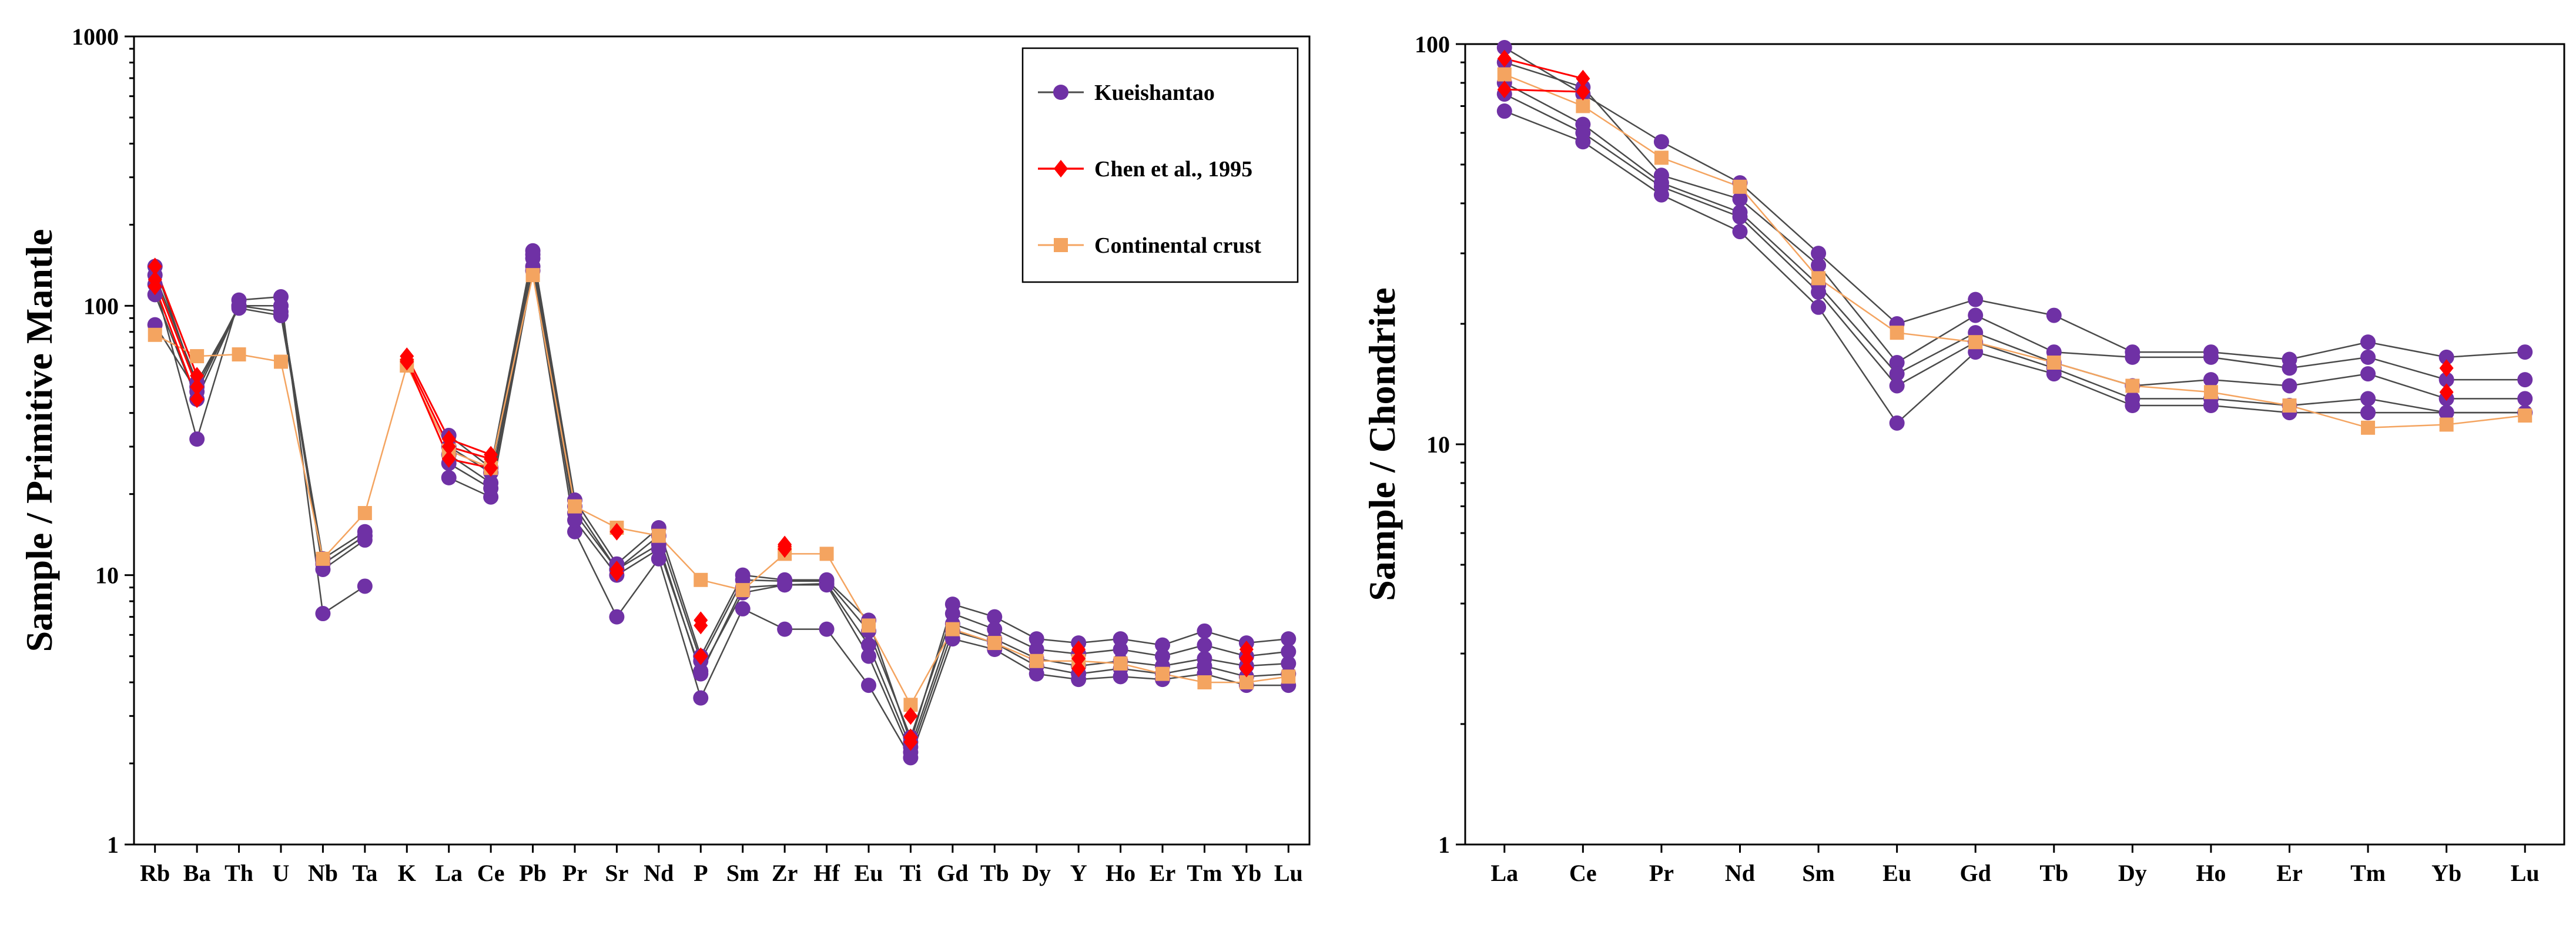 The height and width of the screenshot is (935, 2576). What do you see at coordinates (1444, 845) in the screenshot?
I see `y-tick-label: 1` at bounding box center [1444, 845].